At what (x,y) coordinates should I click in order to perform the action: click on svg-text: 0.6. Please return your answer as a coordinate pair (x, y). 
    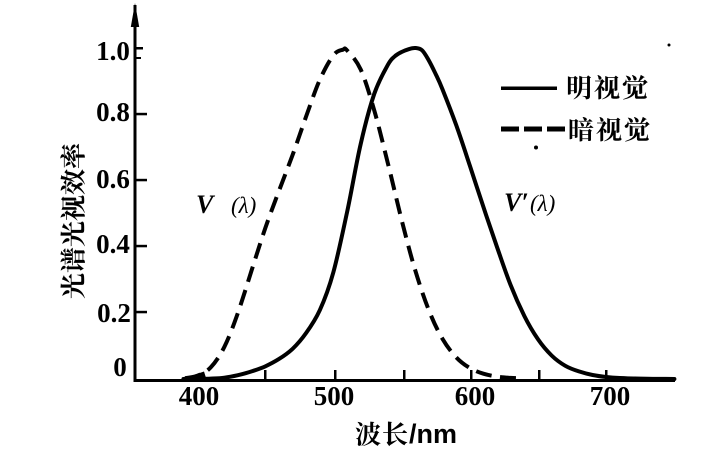
    Looking at the image, I should click on (113, 179).